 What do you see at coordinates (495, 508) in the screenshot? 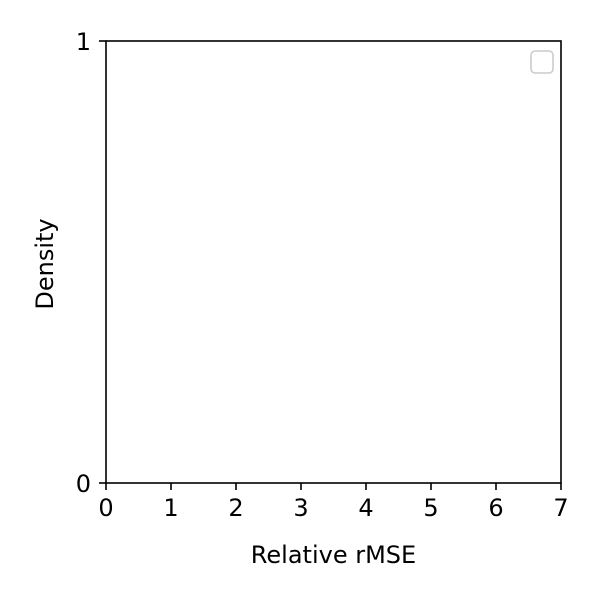
I see `x-tick-label: 6` at bounding box center [495, 508].